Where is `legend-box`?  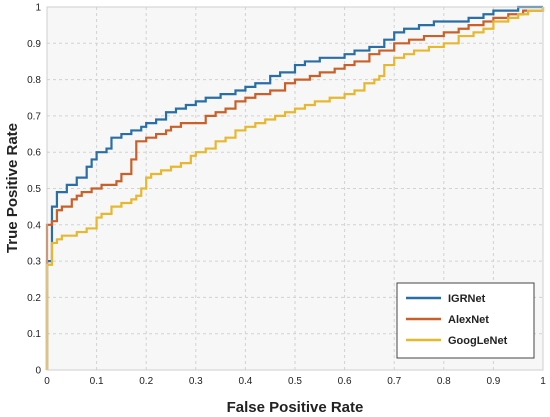 legend-box is located at coordinates (465, 320).